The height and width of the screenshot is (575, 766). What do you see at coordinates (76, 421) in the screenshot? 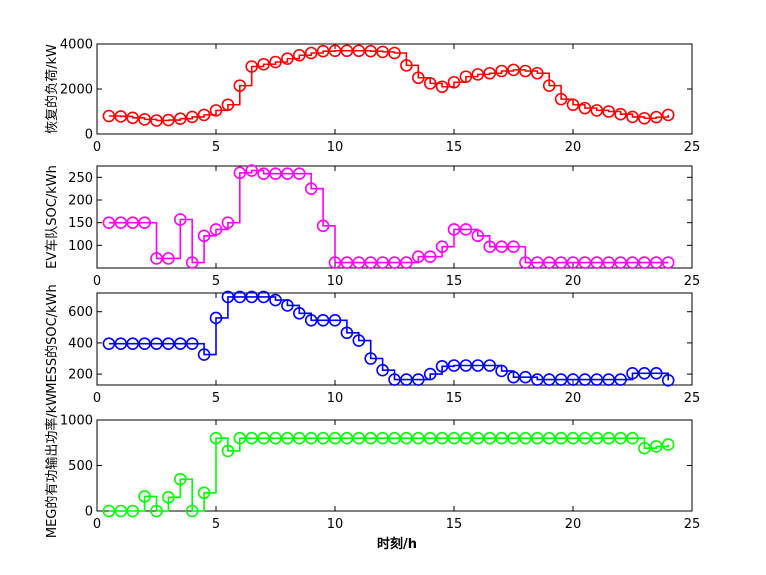
I see `y-tick-label: 1000` at bounding box center [76, 421].